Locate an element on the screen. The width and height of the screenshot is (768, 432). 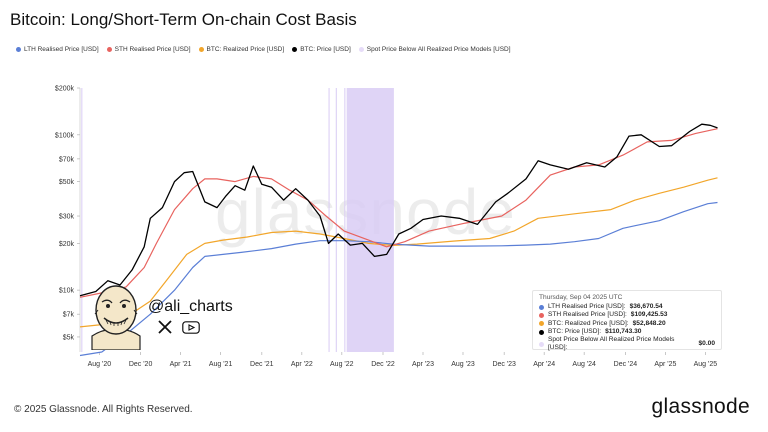
legend-item-realized: BTC: Realized Price [USD] is located at coordinates (241, 49).